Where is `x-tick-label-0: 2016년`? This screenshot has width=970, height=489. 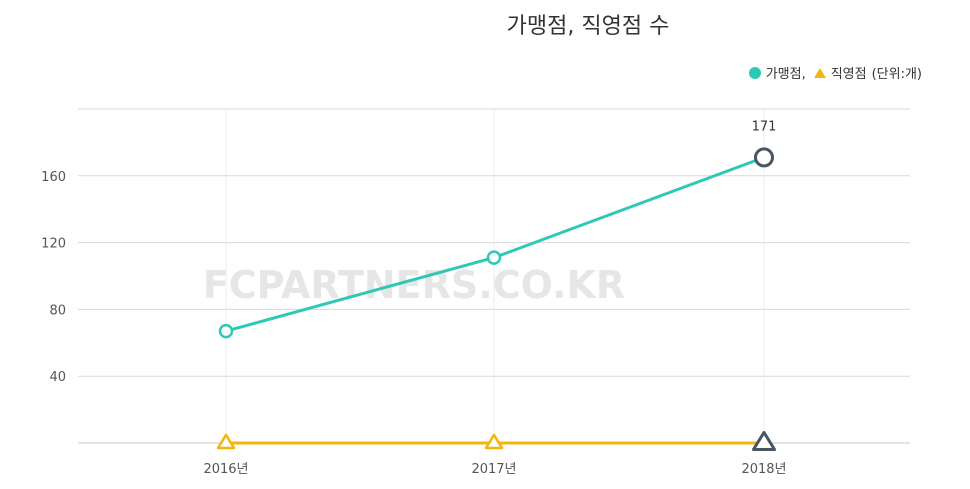 x-tick-label-0: 2016년 is located at coordinates (225, 469).